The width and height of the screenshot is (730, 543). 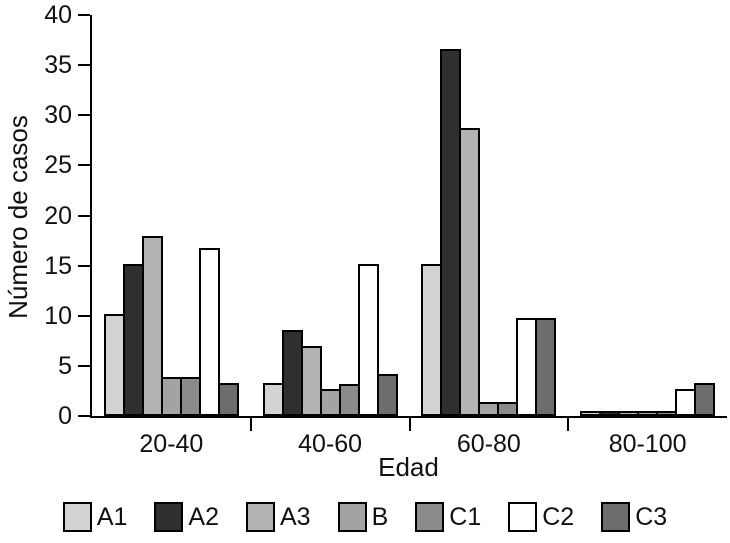 What do you see at coordinates (260, 517) in the screenshot?
I see `legend-swatch-A3` at bounding box center [260, 517].